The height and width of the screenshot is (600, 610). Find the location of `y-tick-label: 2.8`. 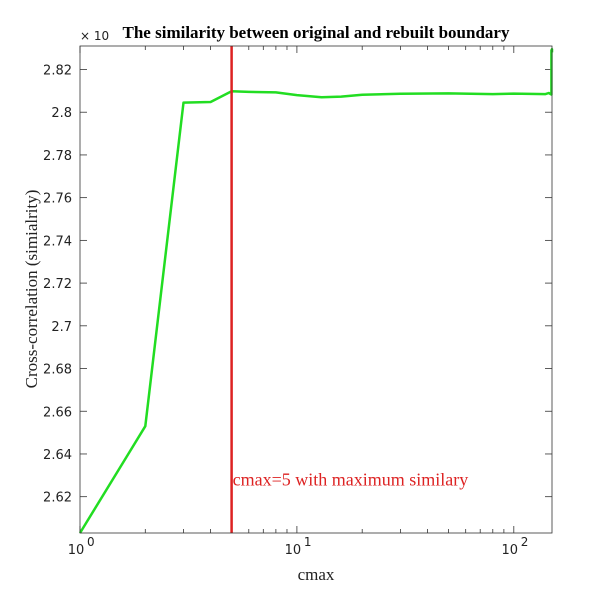

y-tick-label: 2.8 is located at coordinates (61, 113).